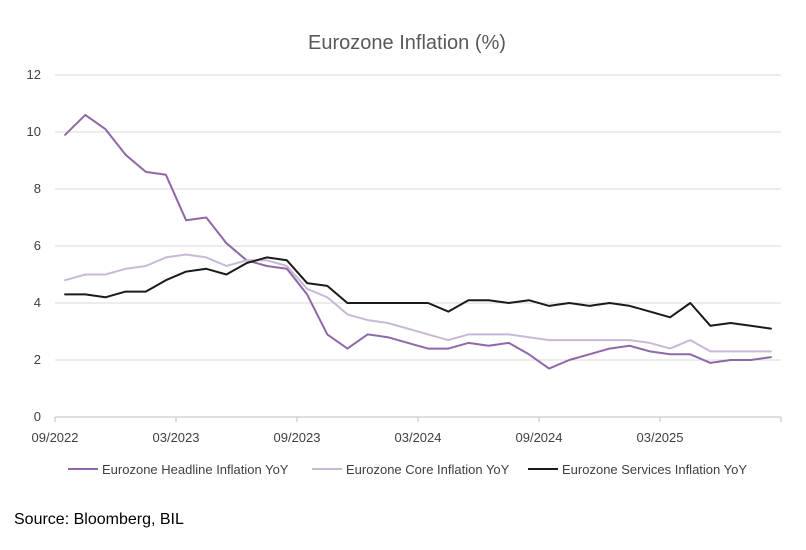 The image size is (806, 550). I want to click on y-tick-label: 8, so click(37, 188).